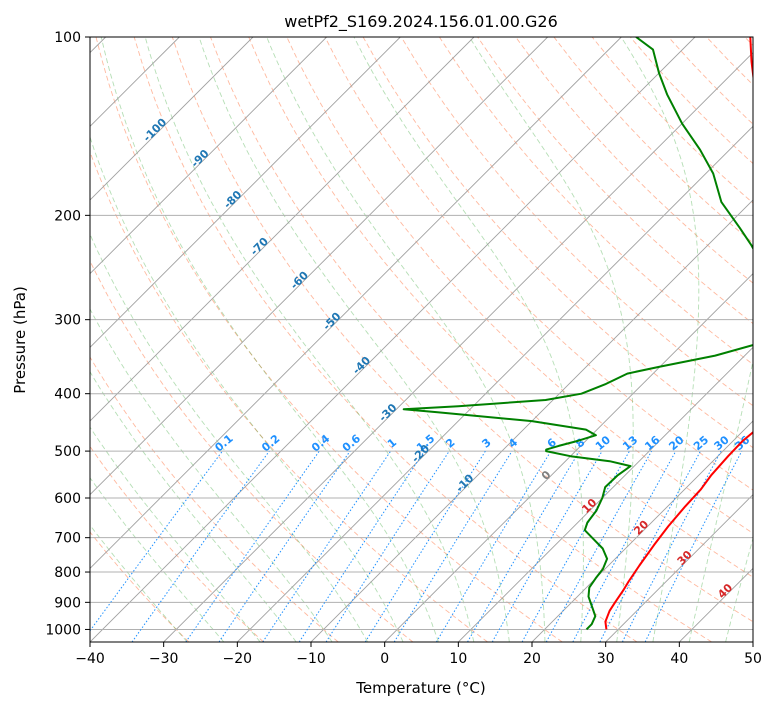  I want to click on x-tick-label: −20, so click(238, 659).